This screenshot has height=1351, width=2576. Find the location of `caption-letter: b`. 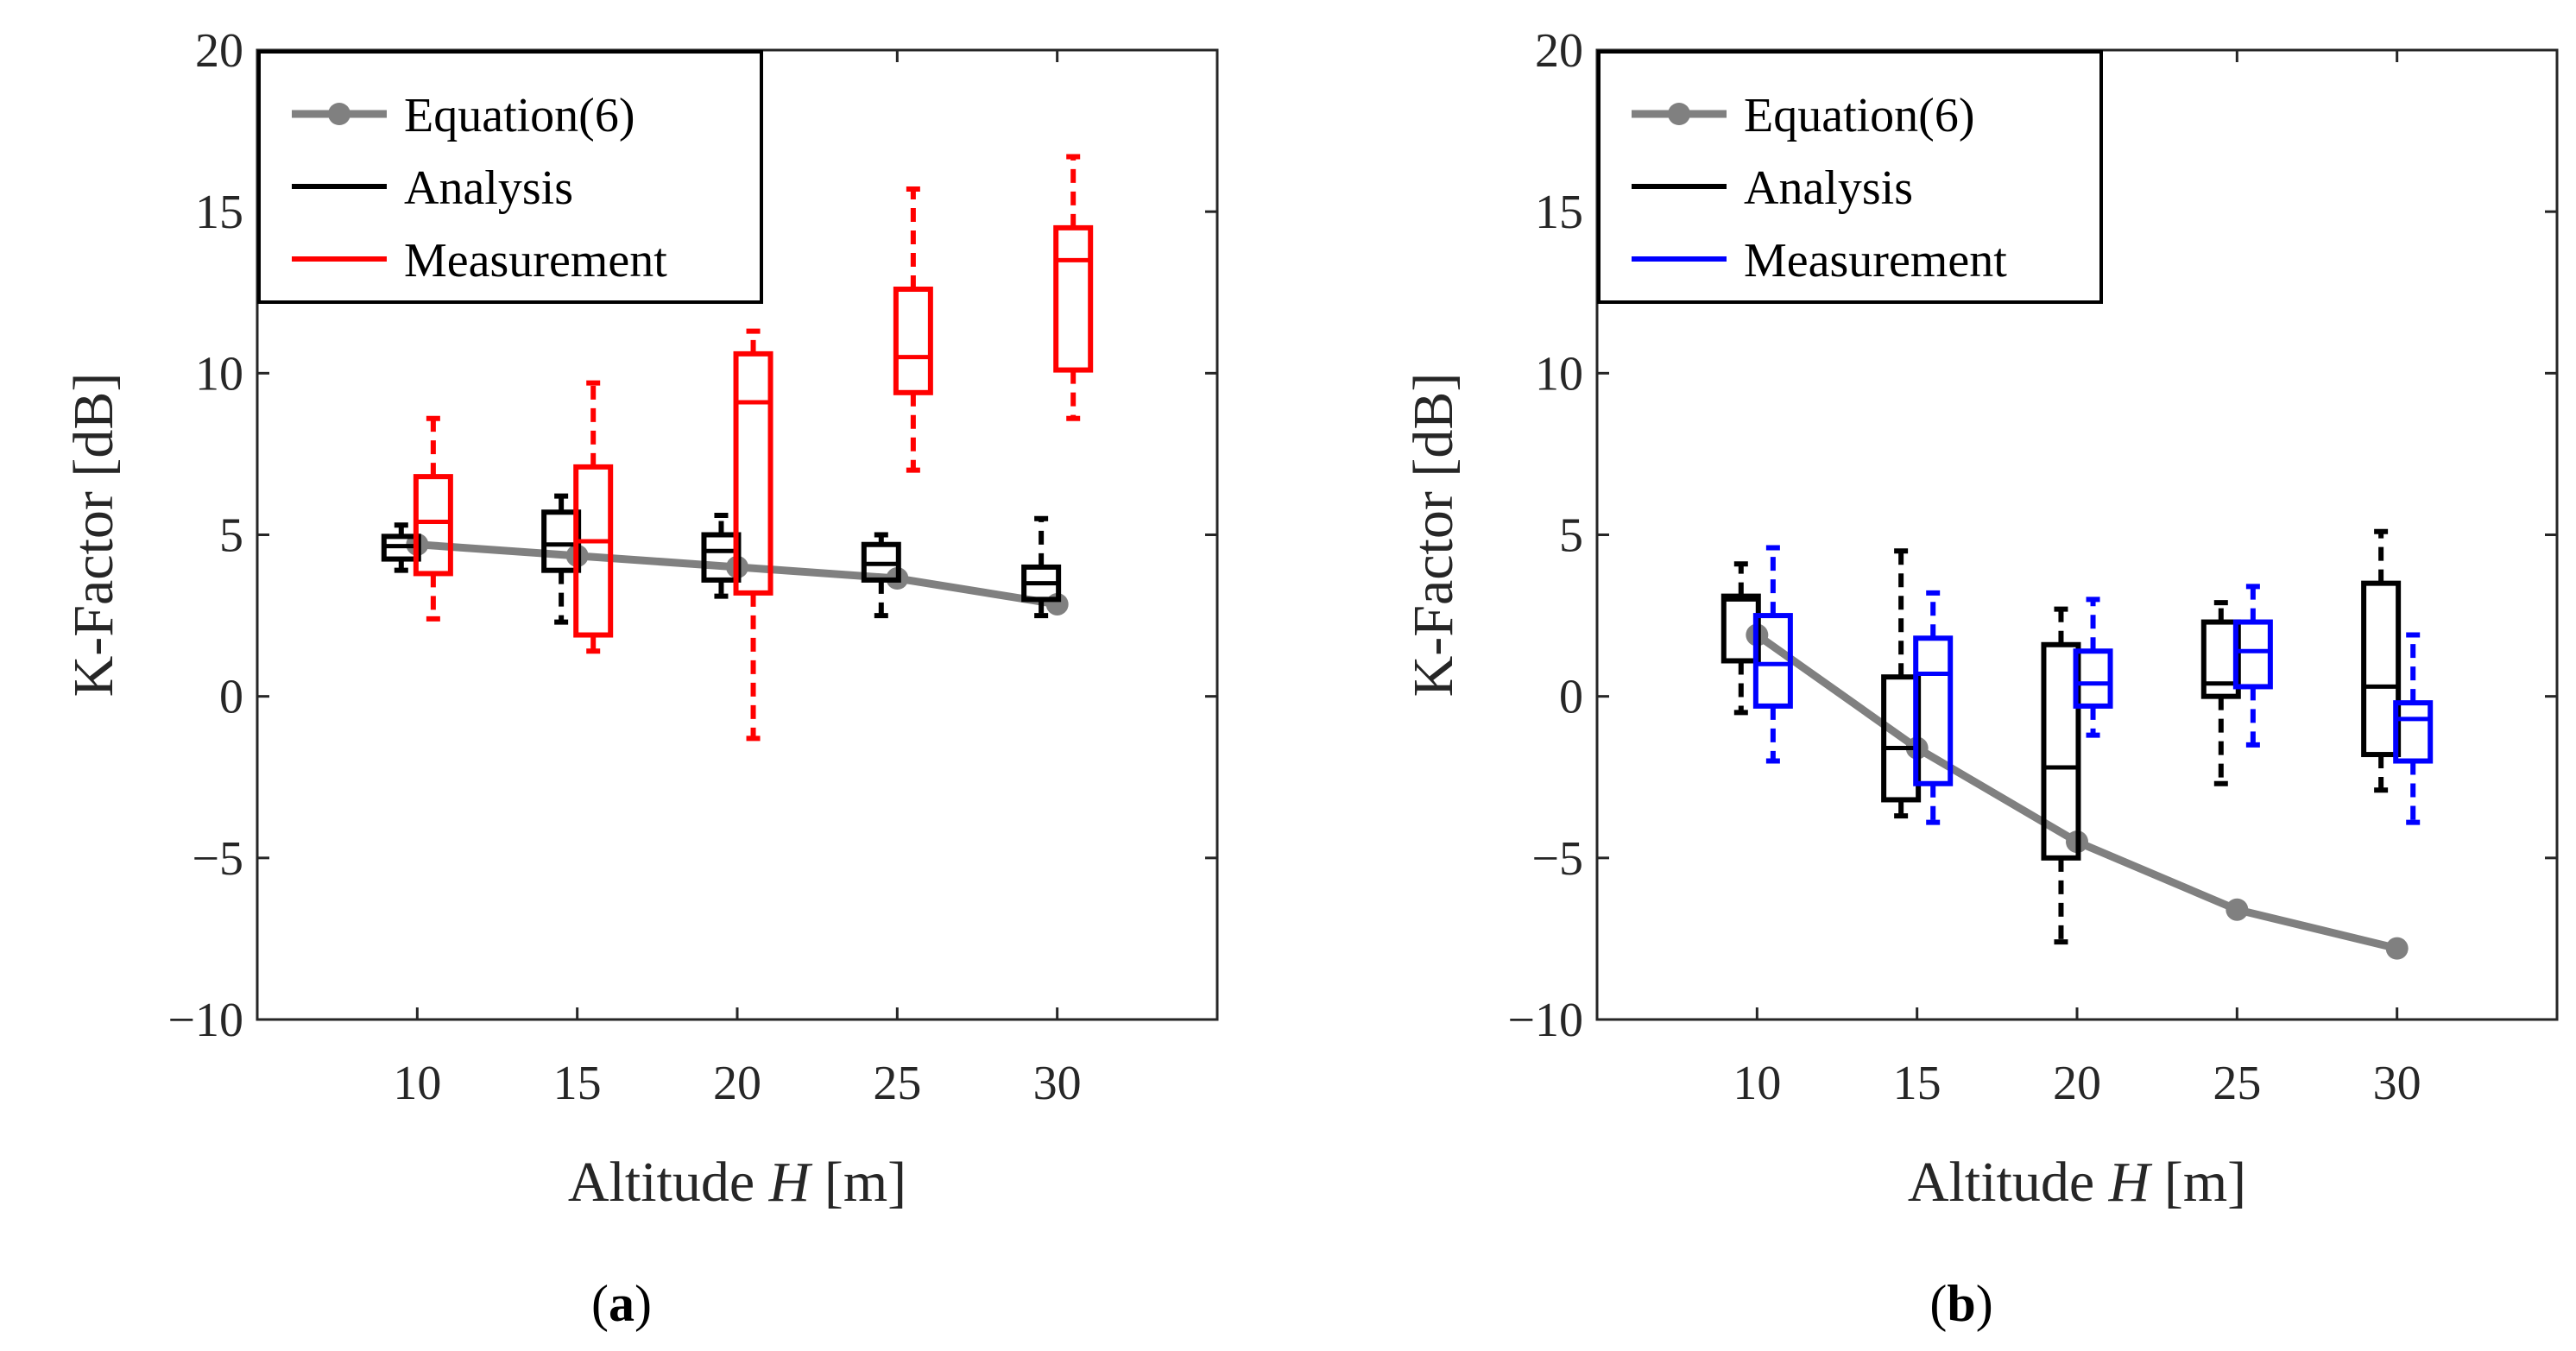

caption-letter: b is located at coordinates (1961, 1303).